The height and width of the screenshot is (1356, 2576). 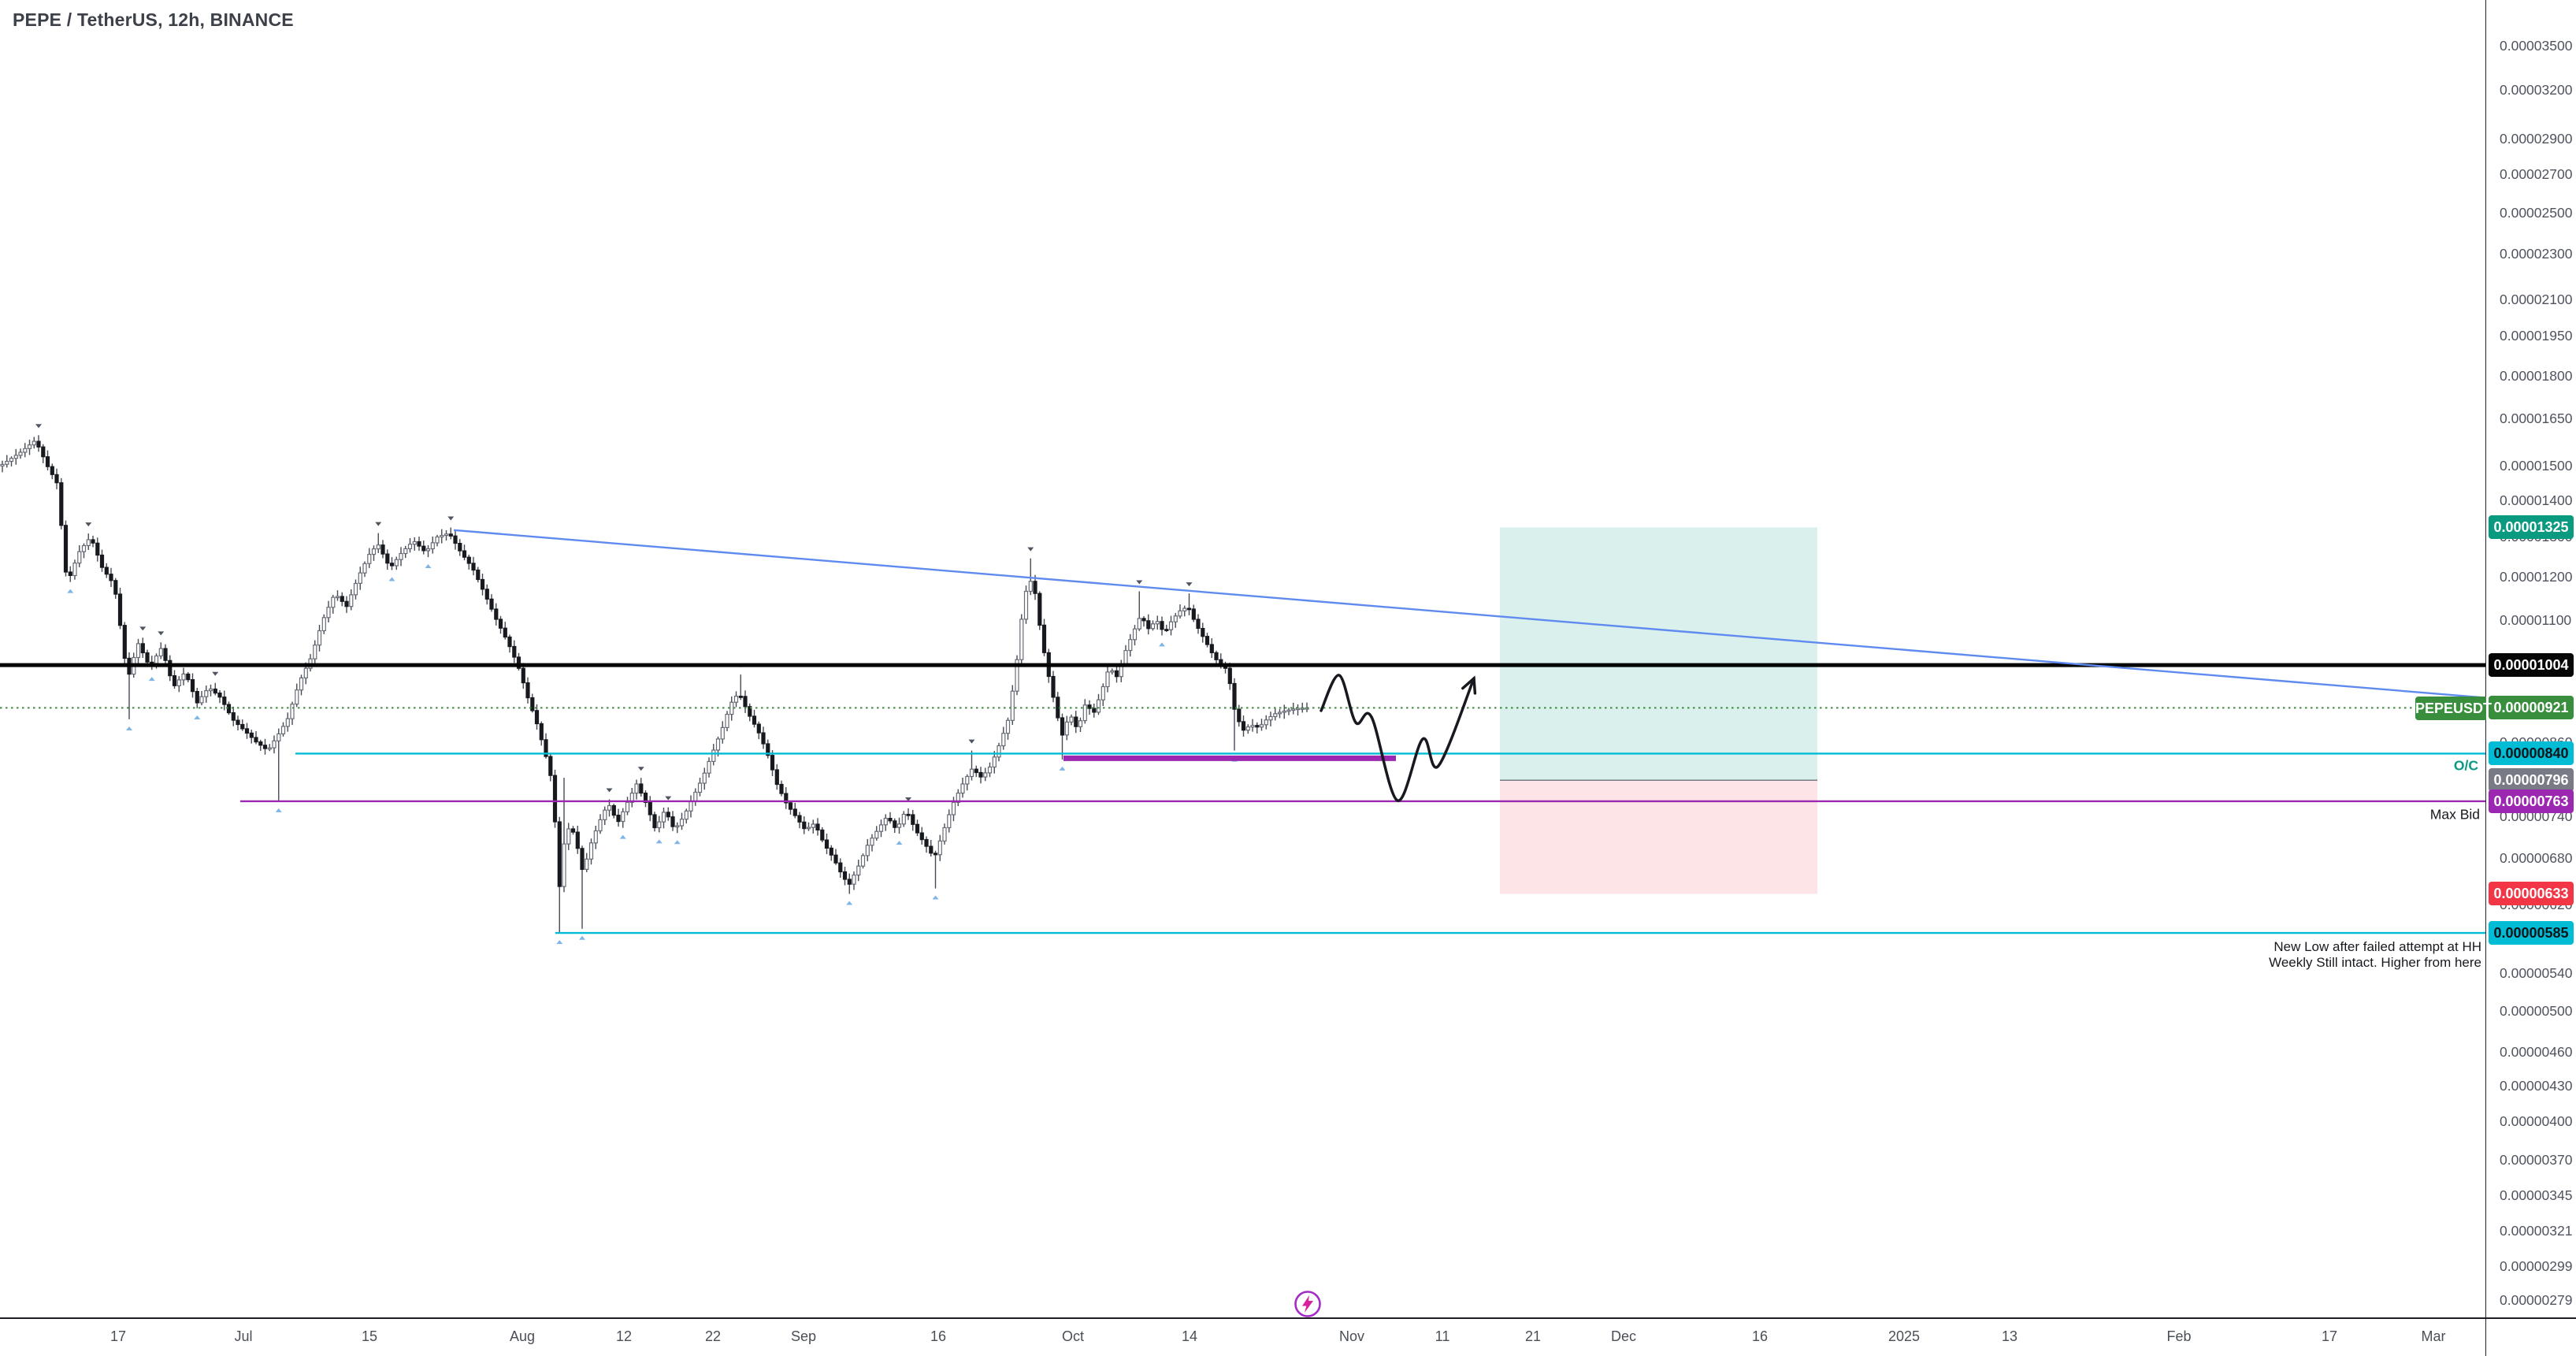 What do you see at coordinates (2531, 801) in the screenshot?
I see `max-bid-price-badge: 0.00000763` at bounding box center [2531, 801].